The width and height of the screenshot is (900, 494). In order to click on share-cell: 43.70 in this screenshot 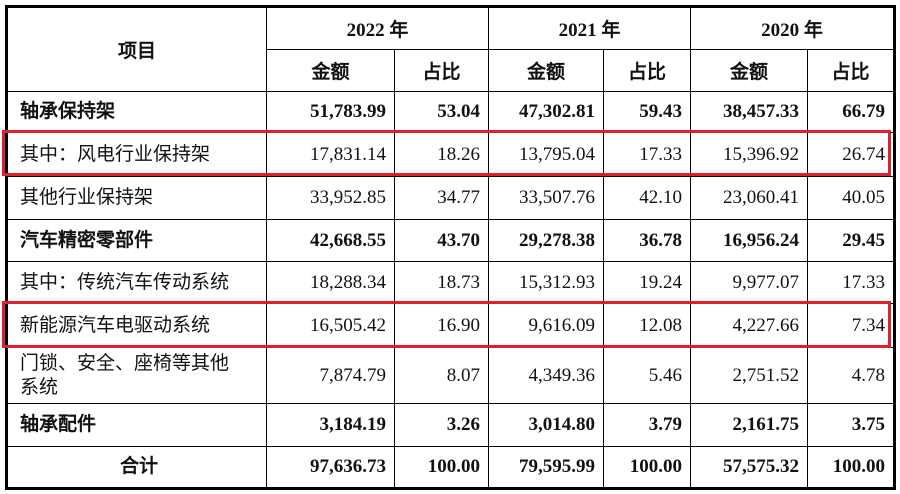, I will do `click(441, 240)`.